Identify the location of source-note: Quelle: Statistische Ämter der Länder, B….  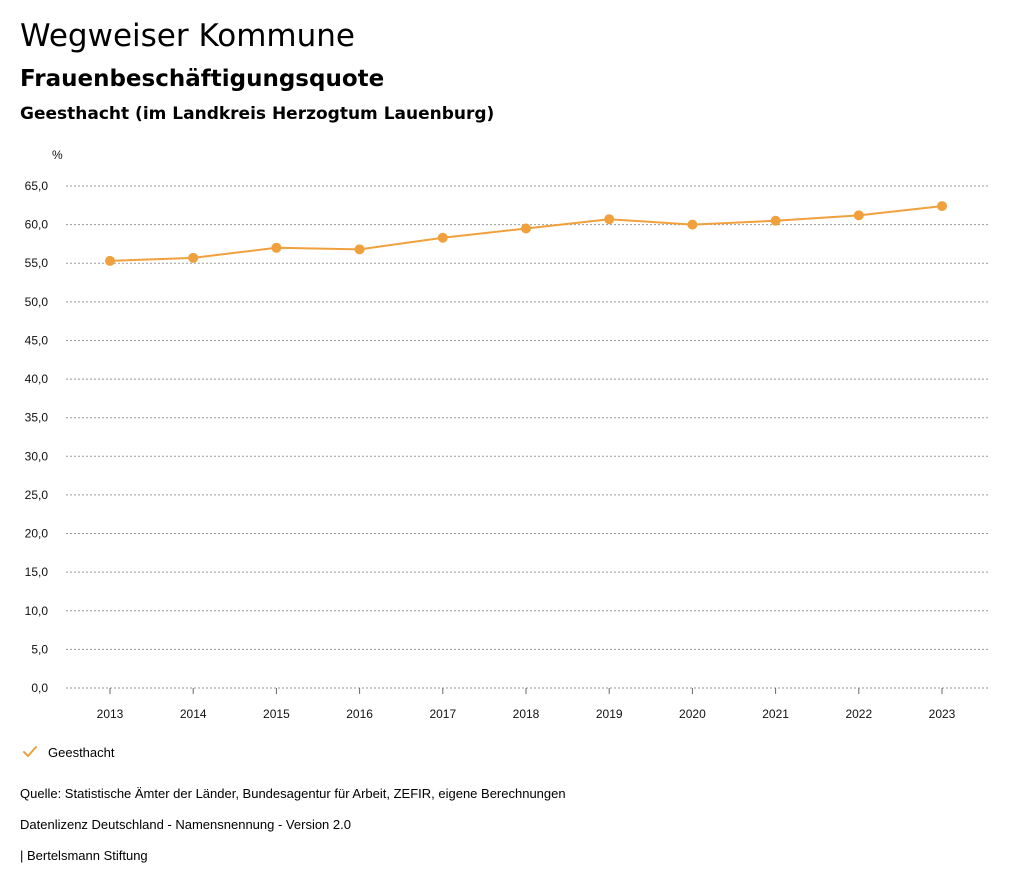
(293, 793).